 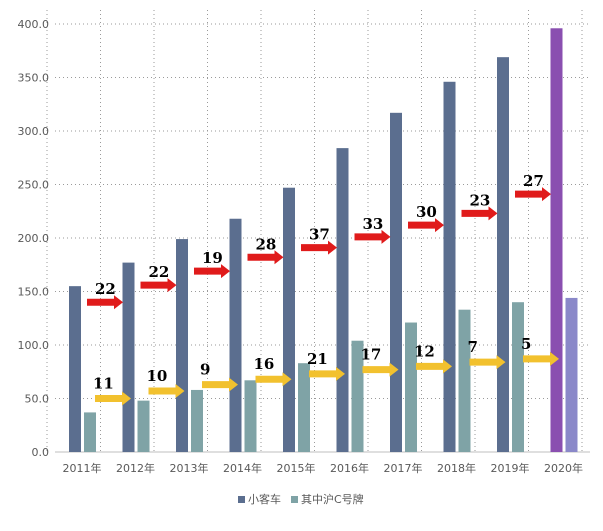 I want to click on red-arrow-label: 23, so click(x=480, y=200).